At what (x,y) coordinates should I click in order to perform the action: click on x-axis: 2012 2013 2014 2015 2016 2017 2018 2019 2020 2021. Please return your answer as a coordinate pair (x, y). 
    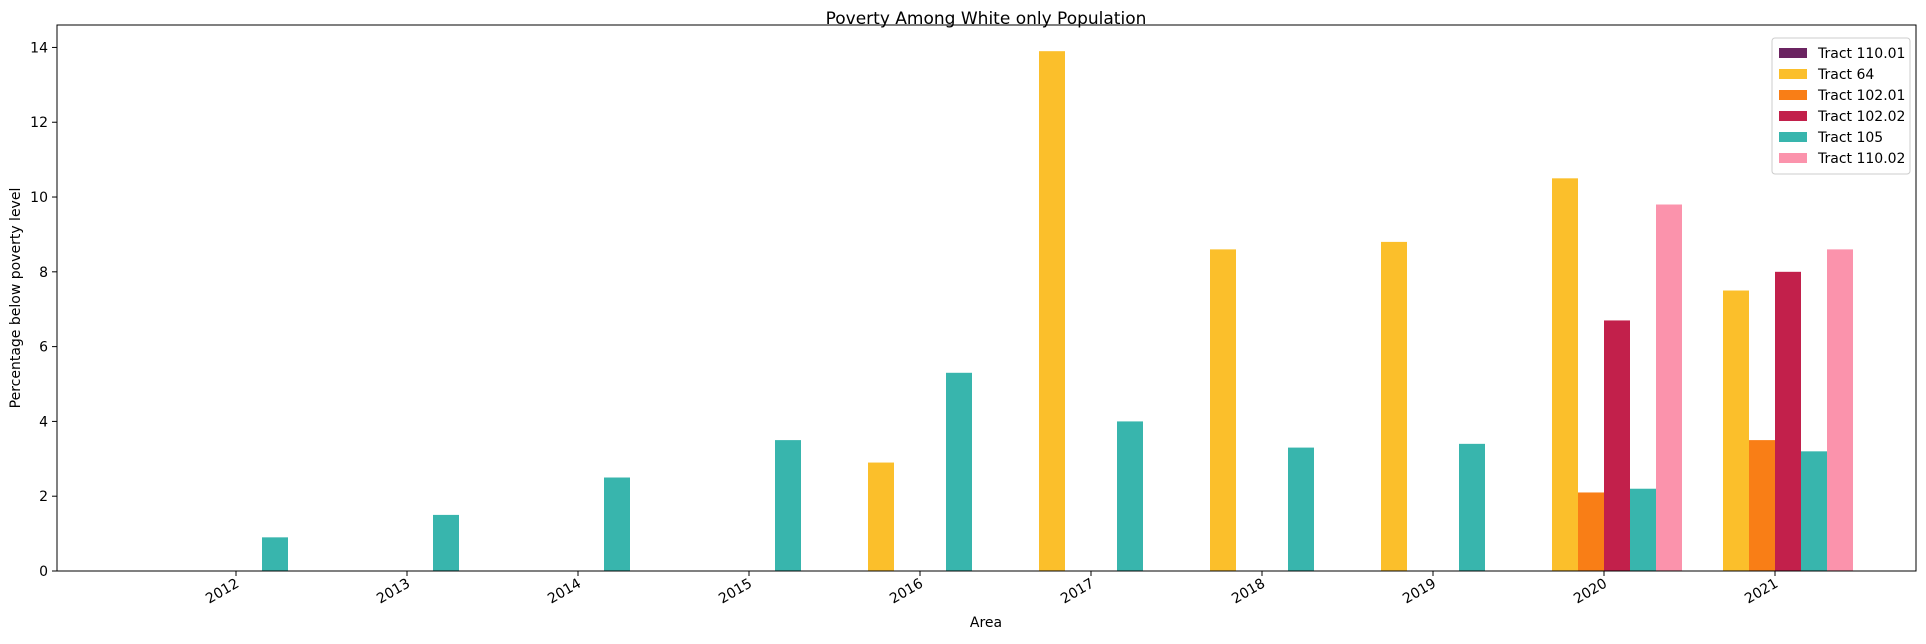
    Looking at the image, I should click on (992, 589).